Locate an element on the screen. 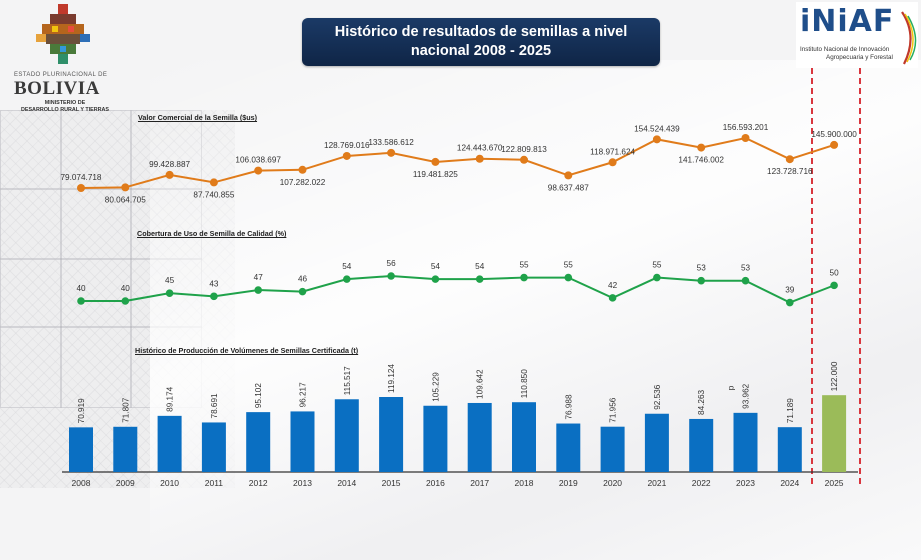  bar-data-label-2008: 70.919 is located at coordinates (81, 410).